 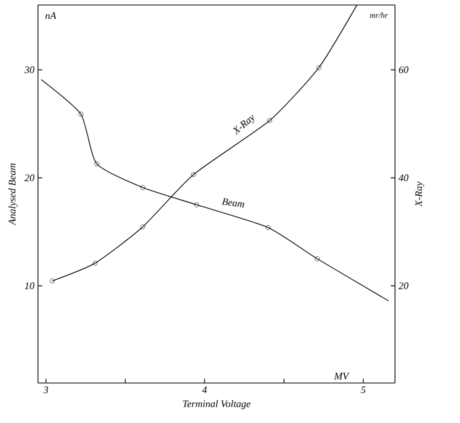 What do you see at coordinates (379, 15) in the screenshot?
I see `annotation: mr/hr` at bounding box center [379, 15].